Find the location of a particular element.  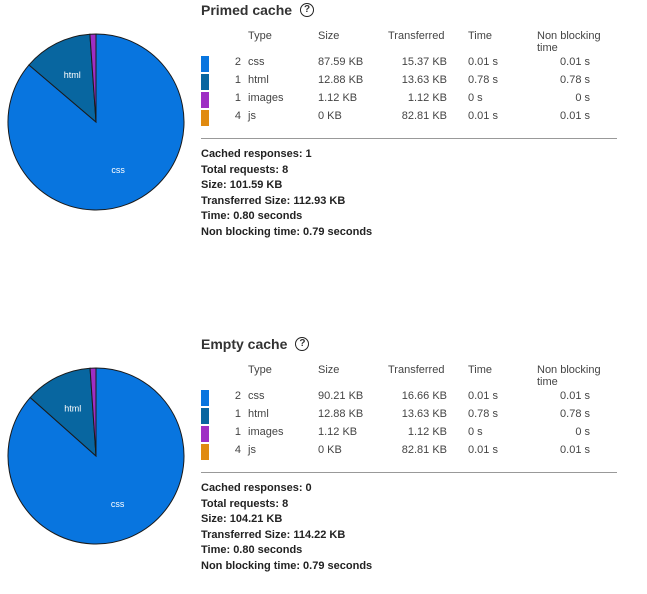

section-title-text: Primed cache is located at coordinates (247, 10).